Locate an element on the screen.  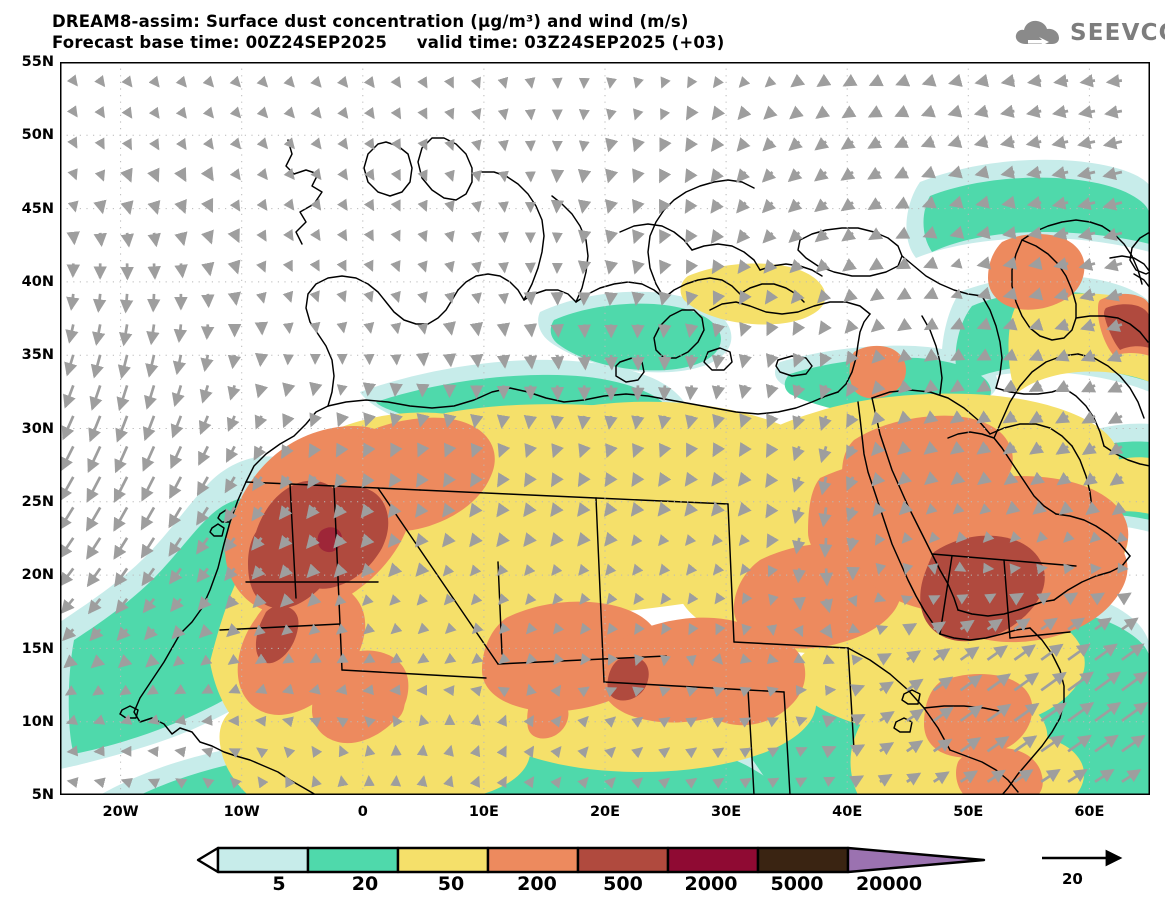
colorbar: 5 20 50 200 500 2000 5000 20000 is located at coordinates (591, 873).